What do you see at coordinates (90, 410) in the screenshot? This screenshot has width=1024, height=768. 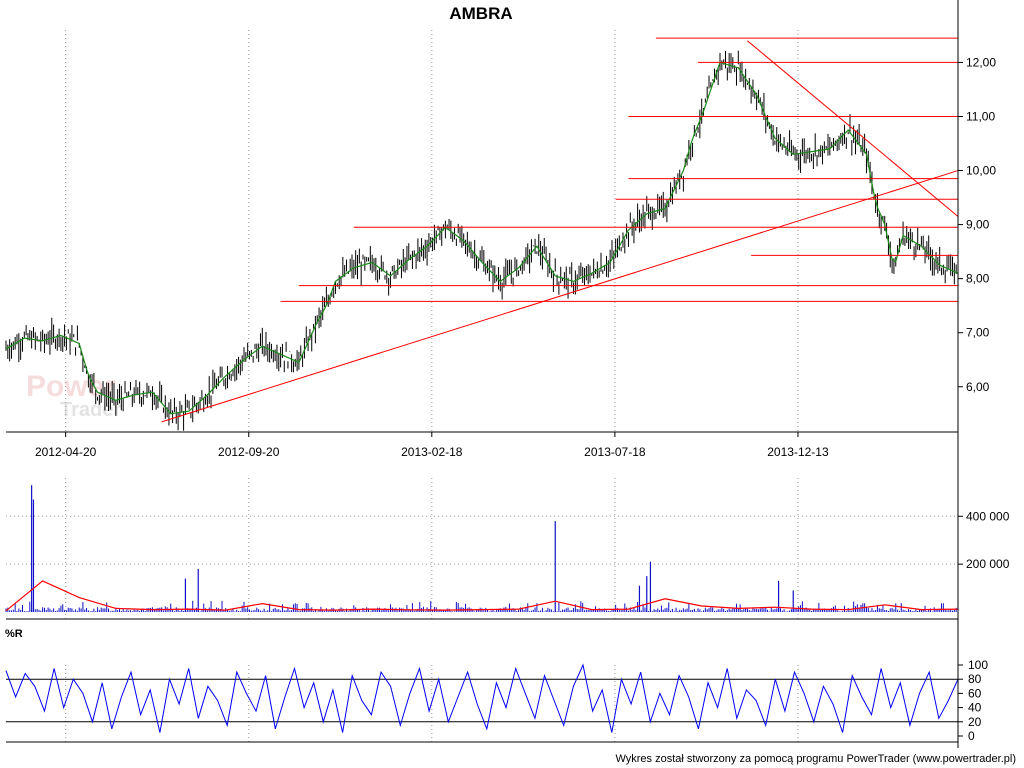 I see `watermark-line2: Trader` at bounding box center [90, 410].